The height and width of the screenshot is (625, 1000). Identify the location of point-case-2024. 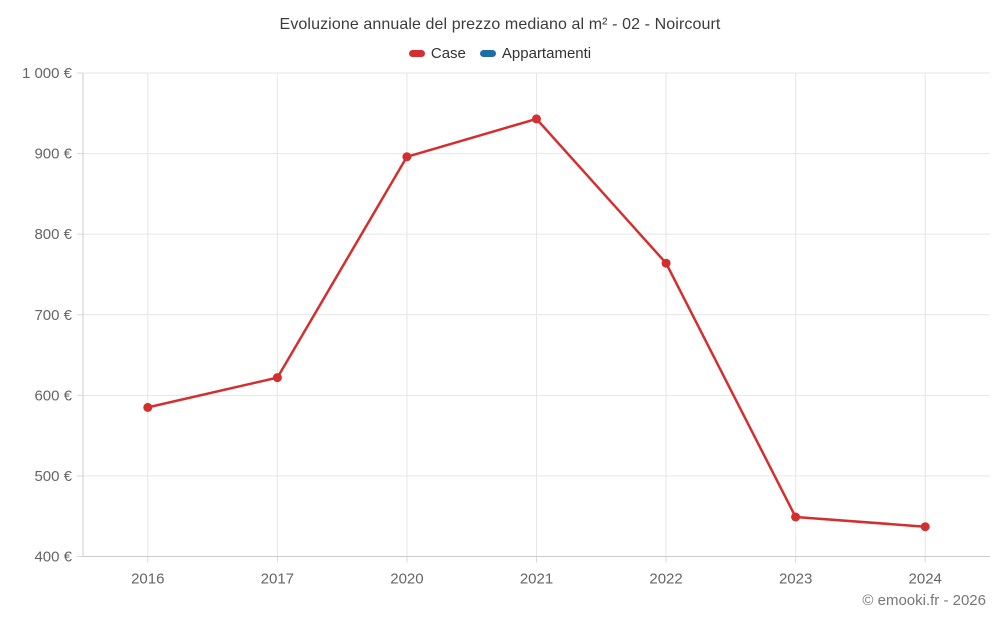
(925, 527).